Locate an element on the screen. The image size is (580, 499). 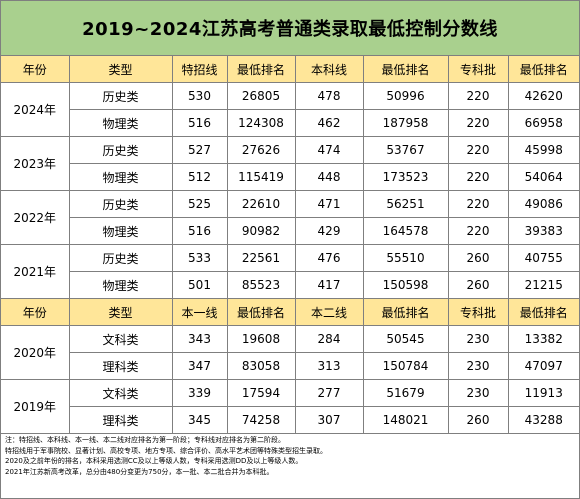
rank-cell: 66958 is located at coordinates (543, 123).